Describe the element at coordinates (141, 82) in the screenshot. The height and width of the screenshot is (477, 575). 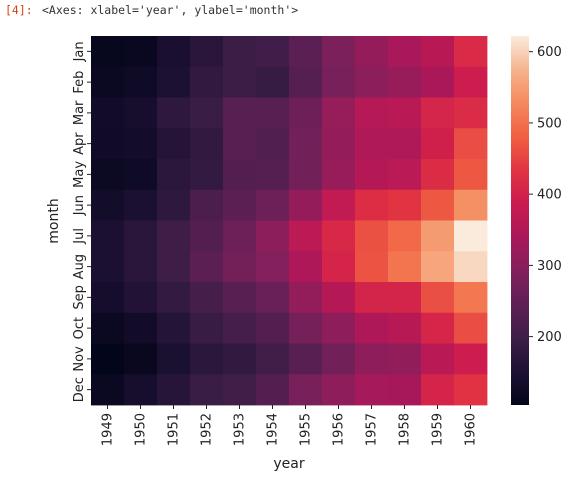
I see `heatmap-cell-feb-1950` at that location.